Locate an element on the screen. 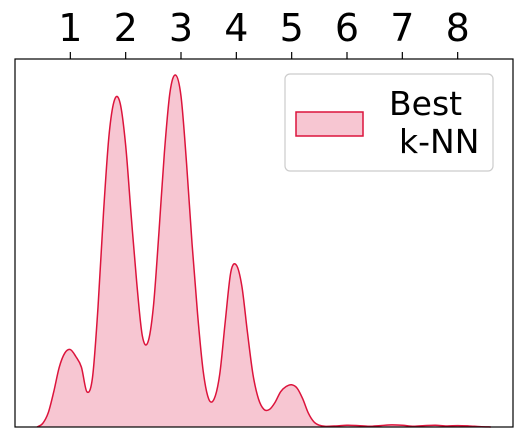 Image resolution: width=520 pixels, height=442 pixels. legend-label-line-2: k-NN is located at coordinates (439, 141).